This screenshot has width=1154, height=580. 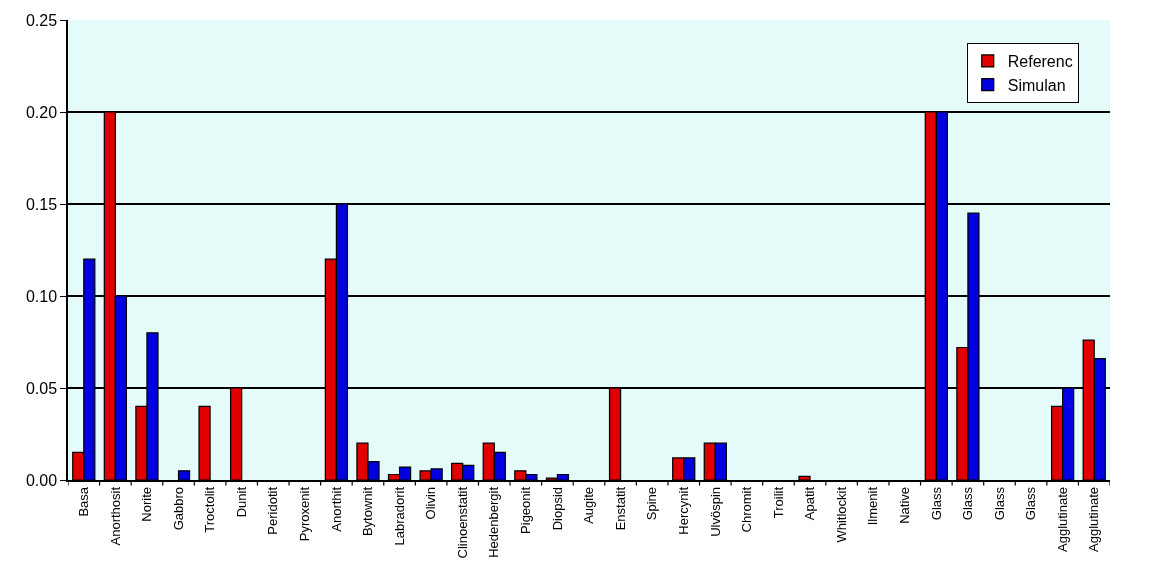 I want to click on y-tick-label: 0.15, so click(x=41, y=204).